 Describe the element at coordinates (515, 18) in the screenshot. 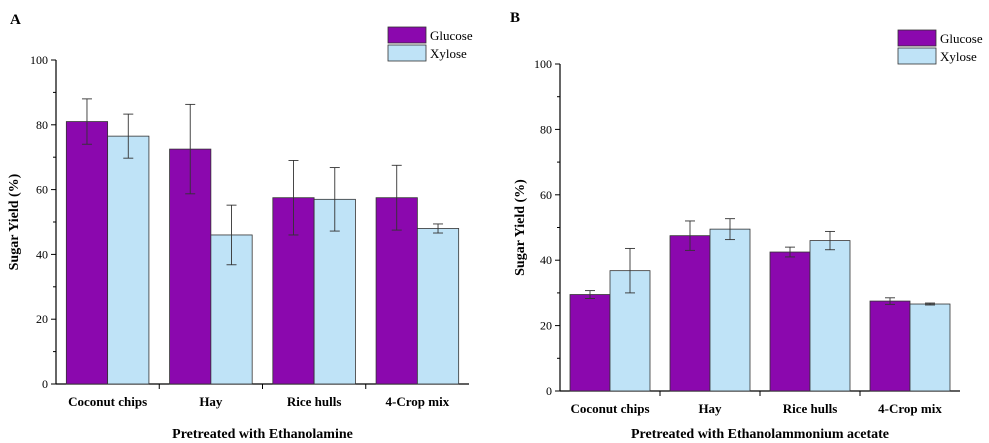

I see `panel-label: B` at that location.